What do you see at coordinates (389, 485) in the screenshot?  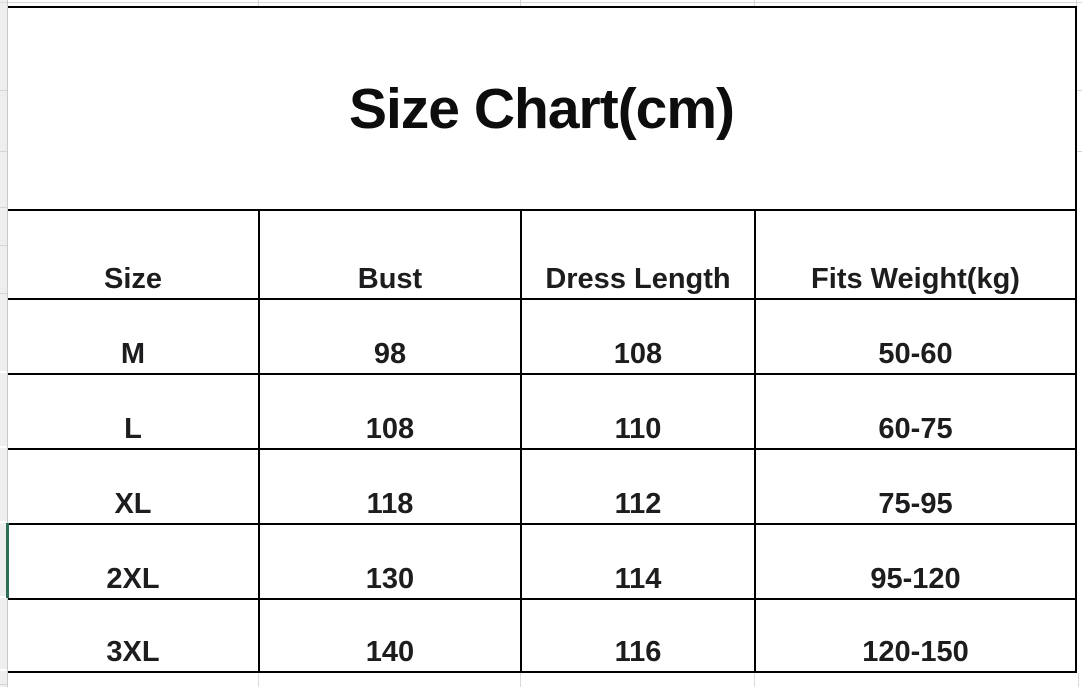 I see `cell-xl-bust: 118` at bounding box center [389, 485].